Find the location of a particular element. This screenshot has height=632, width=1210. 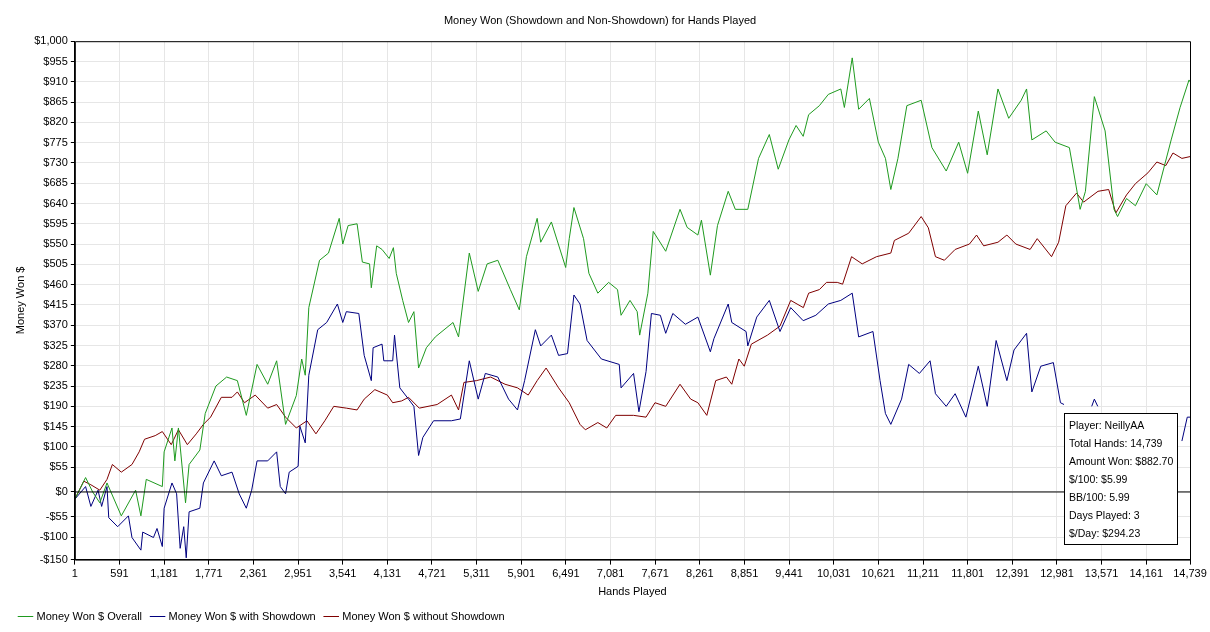

y-tick-label: $415 is located at coordinates (55, 303).